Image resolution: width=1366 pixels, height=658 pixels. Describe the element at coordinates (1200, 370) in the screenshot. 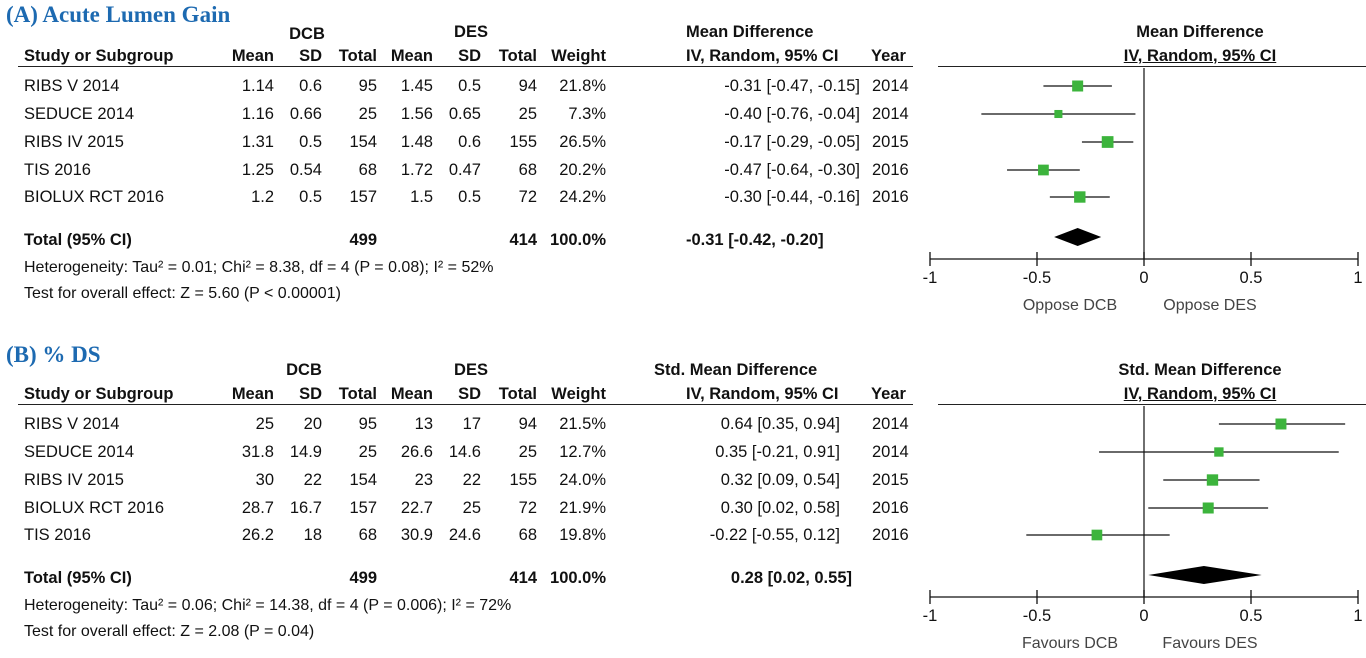

I see `plot-effect-header: Std. Mean Difference` at that location.